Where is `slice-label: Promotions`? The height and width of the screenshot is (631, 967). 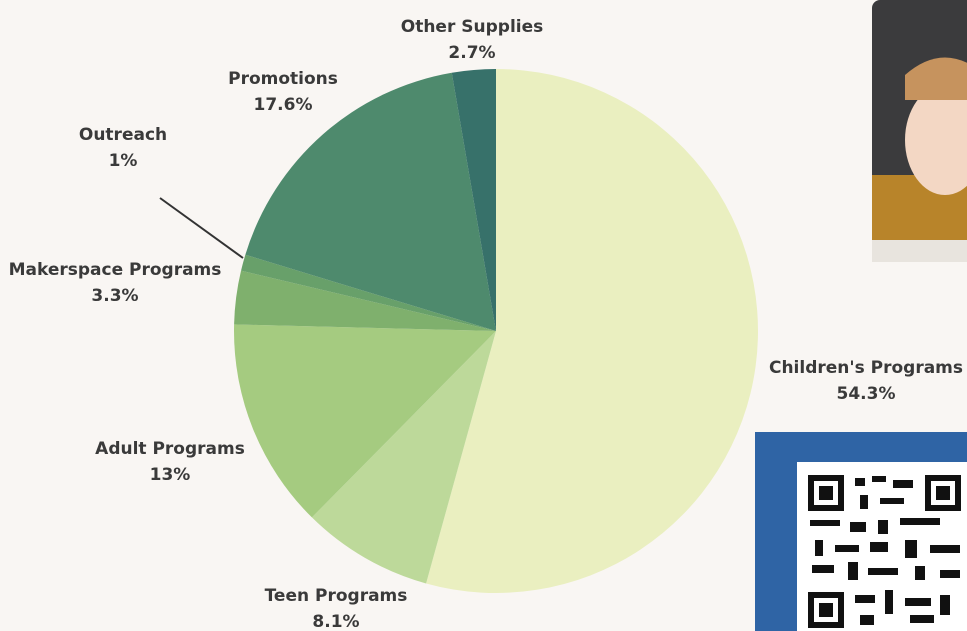
slice-label: Promotions is located at coordinates (283, 79).